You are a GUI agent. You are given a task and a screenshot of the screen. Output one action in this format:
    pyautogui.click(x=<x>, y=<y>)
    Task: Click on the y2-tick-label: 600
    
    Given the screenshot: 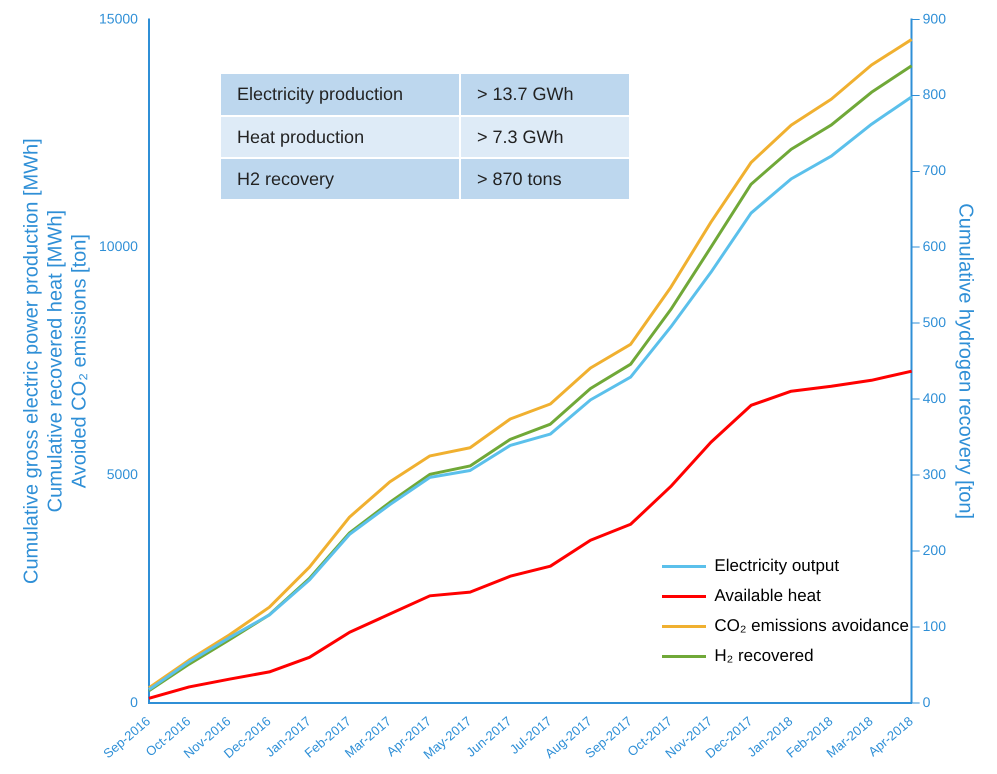 What is the action you would take?
    pyautogui.click(x=934, y=246)
    